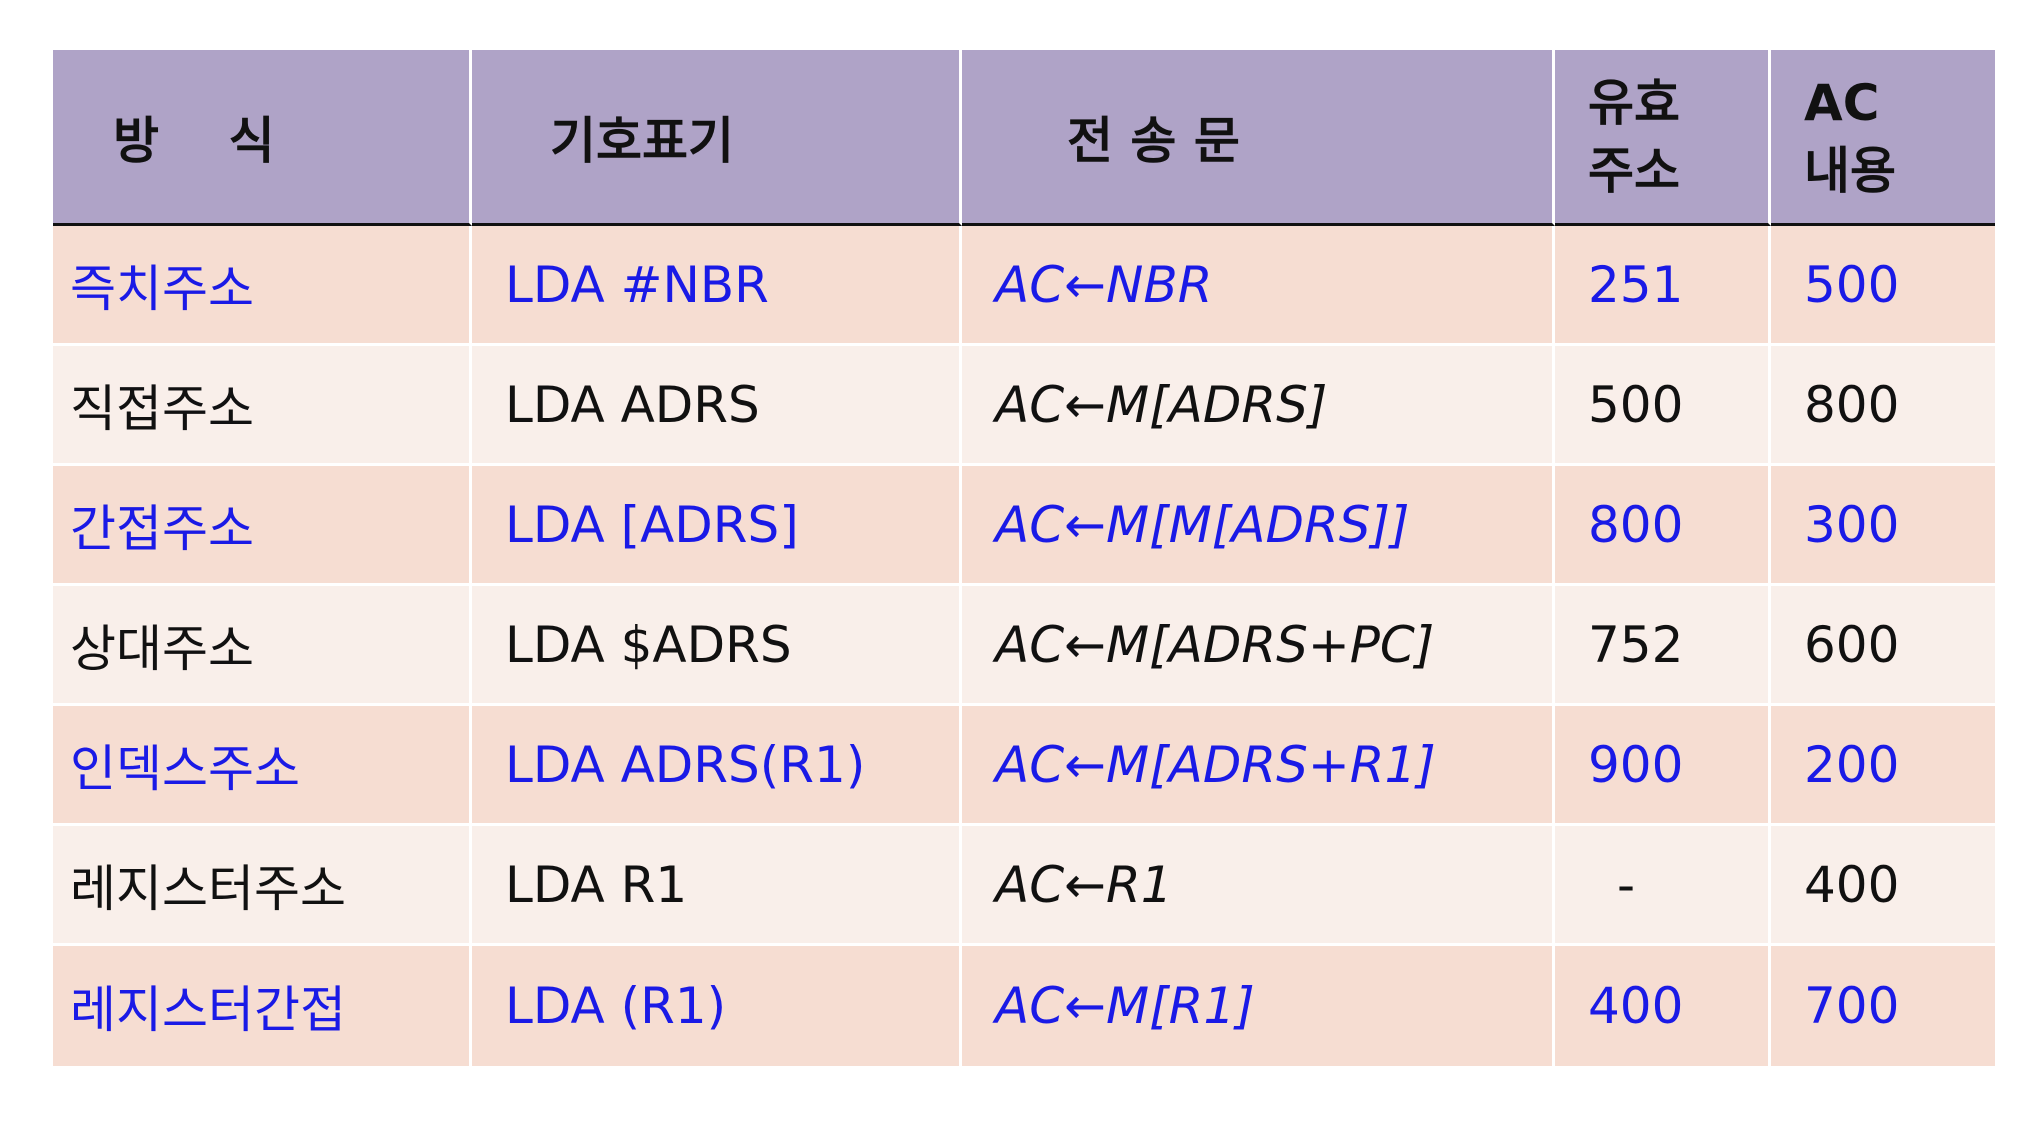  Describe the element at coordinates (208, 1010) in the screenshot. I see `cell-mode-text: 레지스터간접` at that location.